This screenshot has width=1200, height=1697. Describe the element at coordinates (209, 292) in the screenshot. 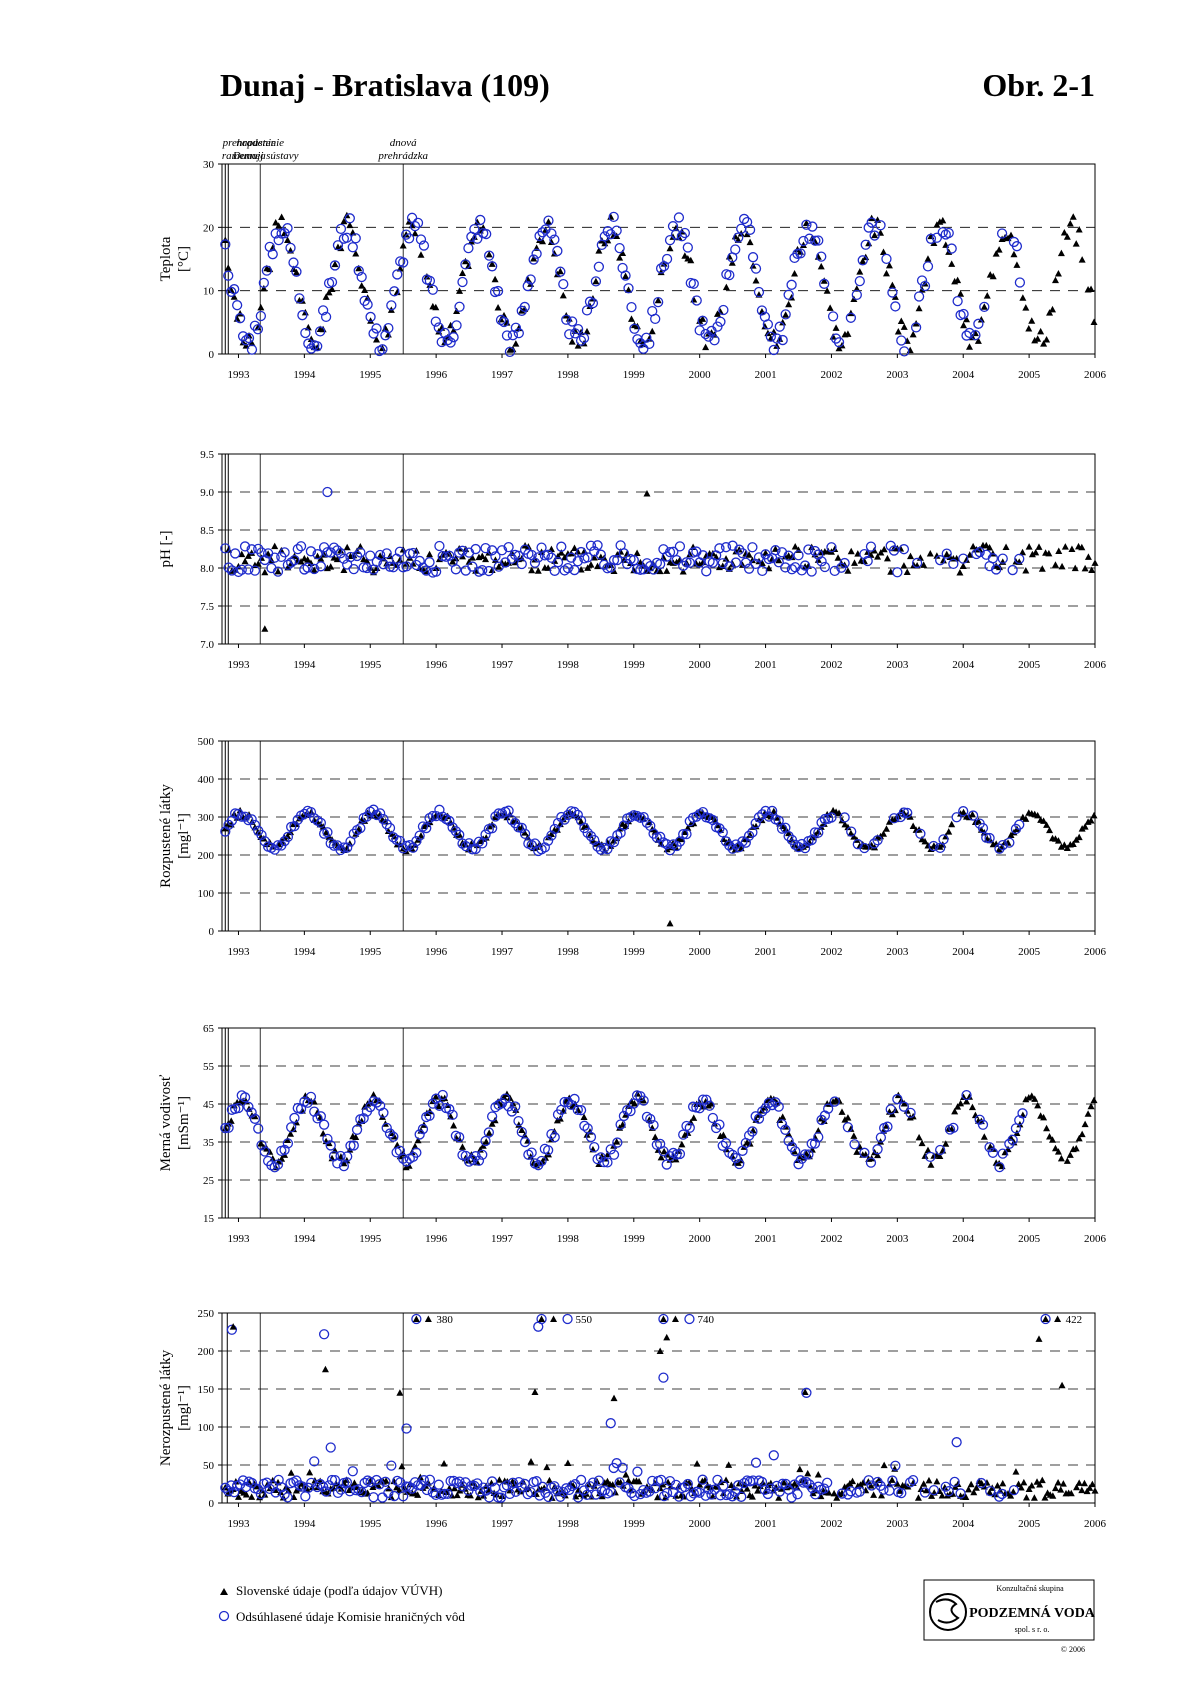

I see `y-tick-label: 10` at that location.